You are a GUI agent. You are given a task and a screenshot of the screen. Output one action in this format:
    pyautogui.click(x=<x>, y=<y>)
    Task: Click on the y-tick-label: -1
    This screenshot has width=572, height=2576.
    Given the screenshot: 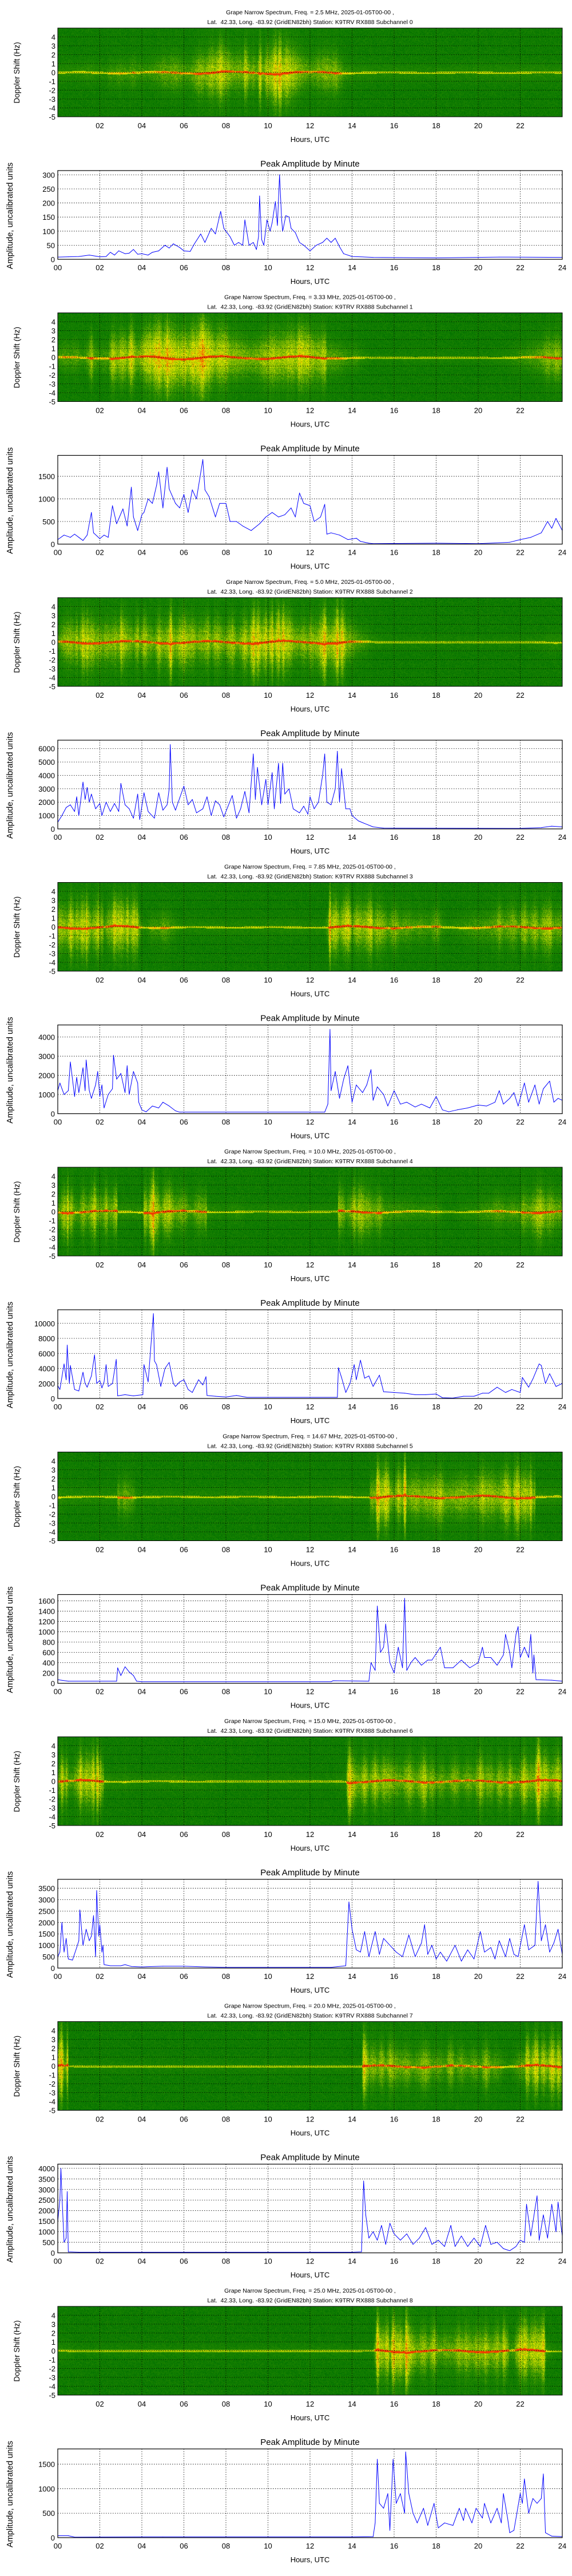 What is the action you would take?
    pyautogui.click(x=52, y=1790)
    